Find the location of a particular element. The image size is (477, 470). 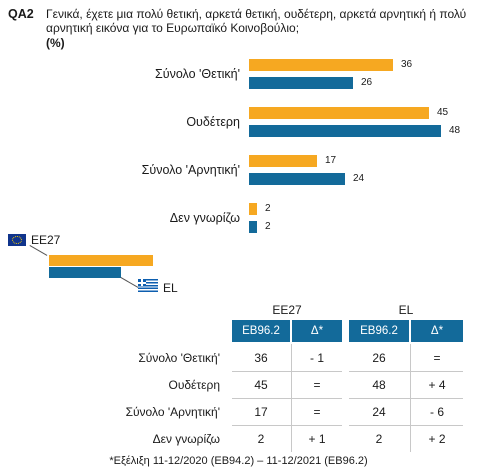

category-label: Σύνολο 'Αρνητική' is located at coordinates (190, 170).